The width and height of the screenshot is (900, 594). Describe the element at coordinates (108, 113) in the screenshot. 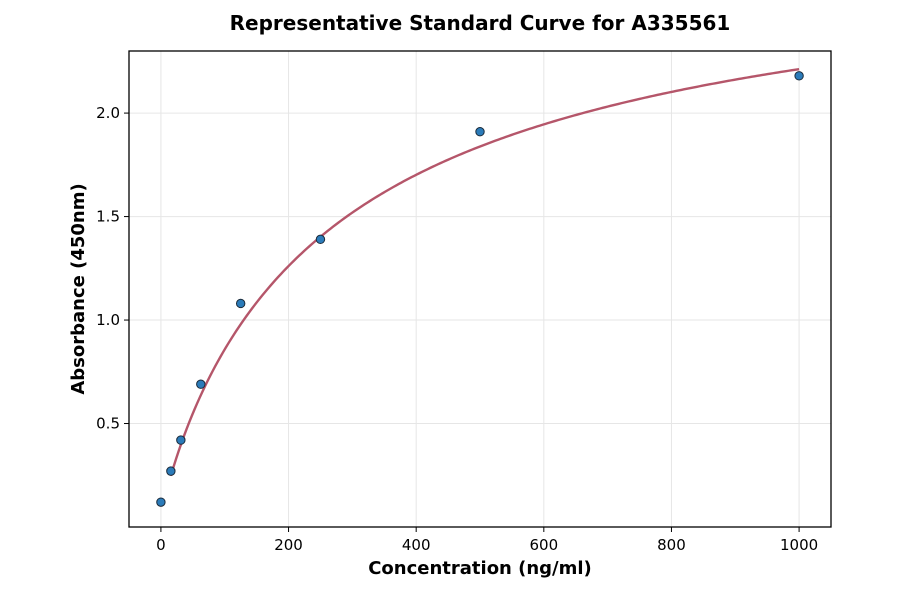

I see `y-tick-label: 2.0` at that location.